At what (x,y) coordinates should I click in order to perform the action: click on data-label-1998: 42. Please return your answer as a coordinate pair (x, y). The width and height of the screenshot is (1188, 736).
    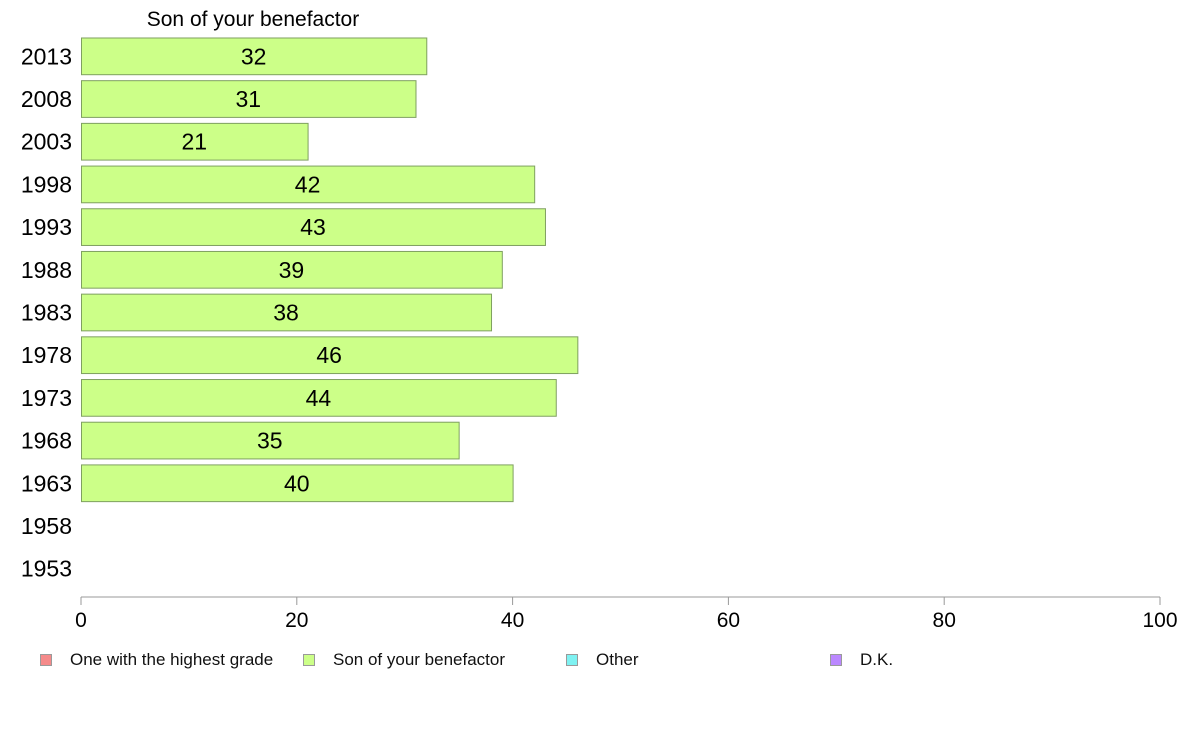
    Looking at the image, I should click on (308, 184).